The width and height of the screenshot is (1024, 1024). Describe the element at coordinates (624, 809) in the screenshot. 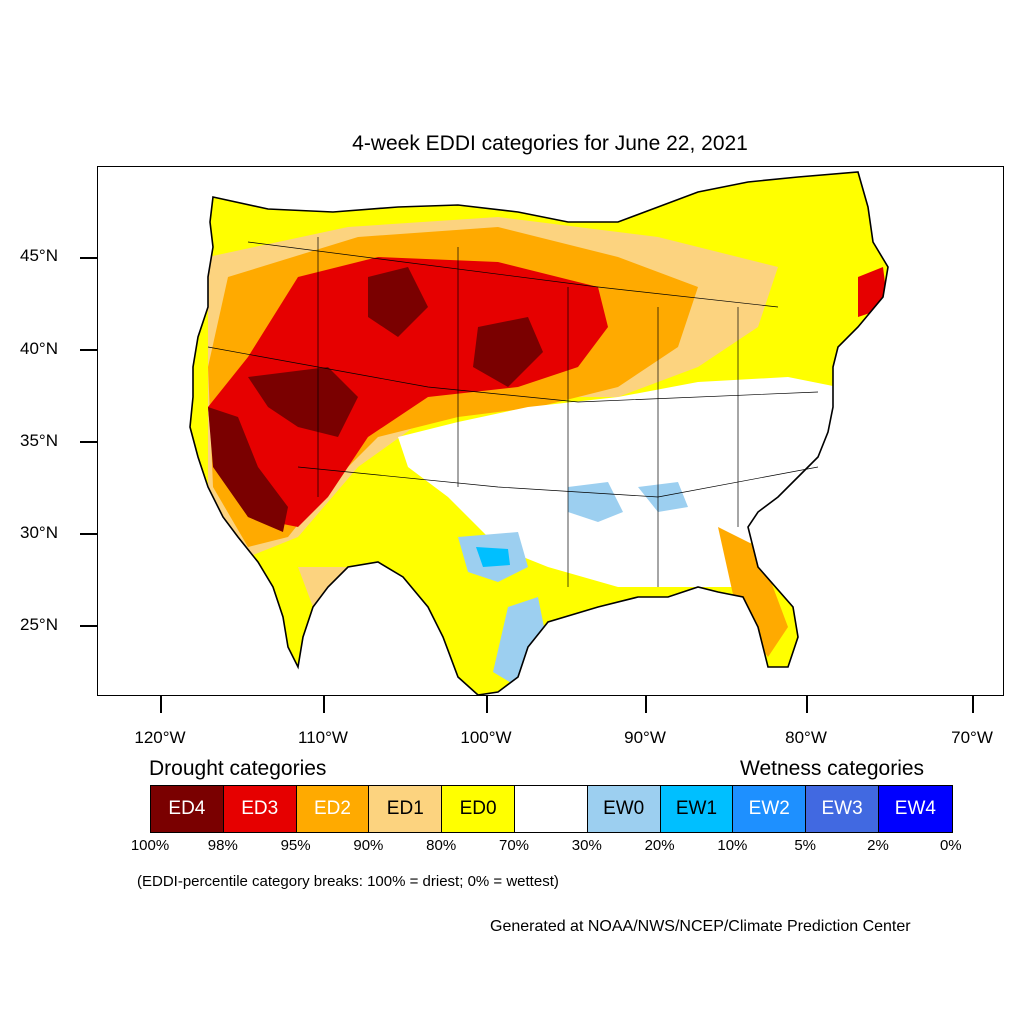

I see `legend-box-ew0: EW0` at that location.